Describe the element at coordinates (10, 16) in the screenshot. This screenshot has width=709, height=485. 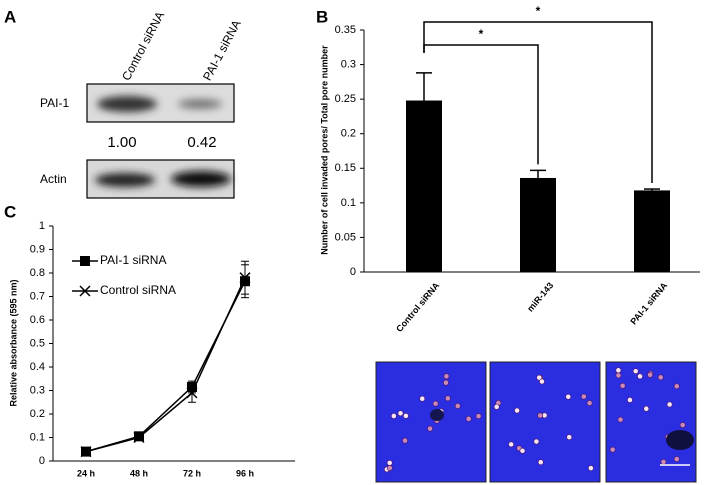
I see `panel-label: A` at that location.